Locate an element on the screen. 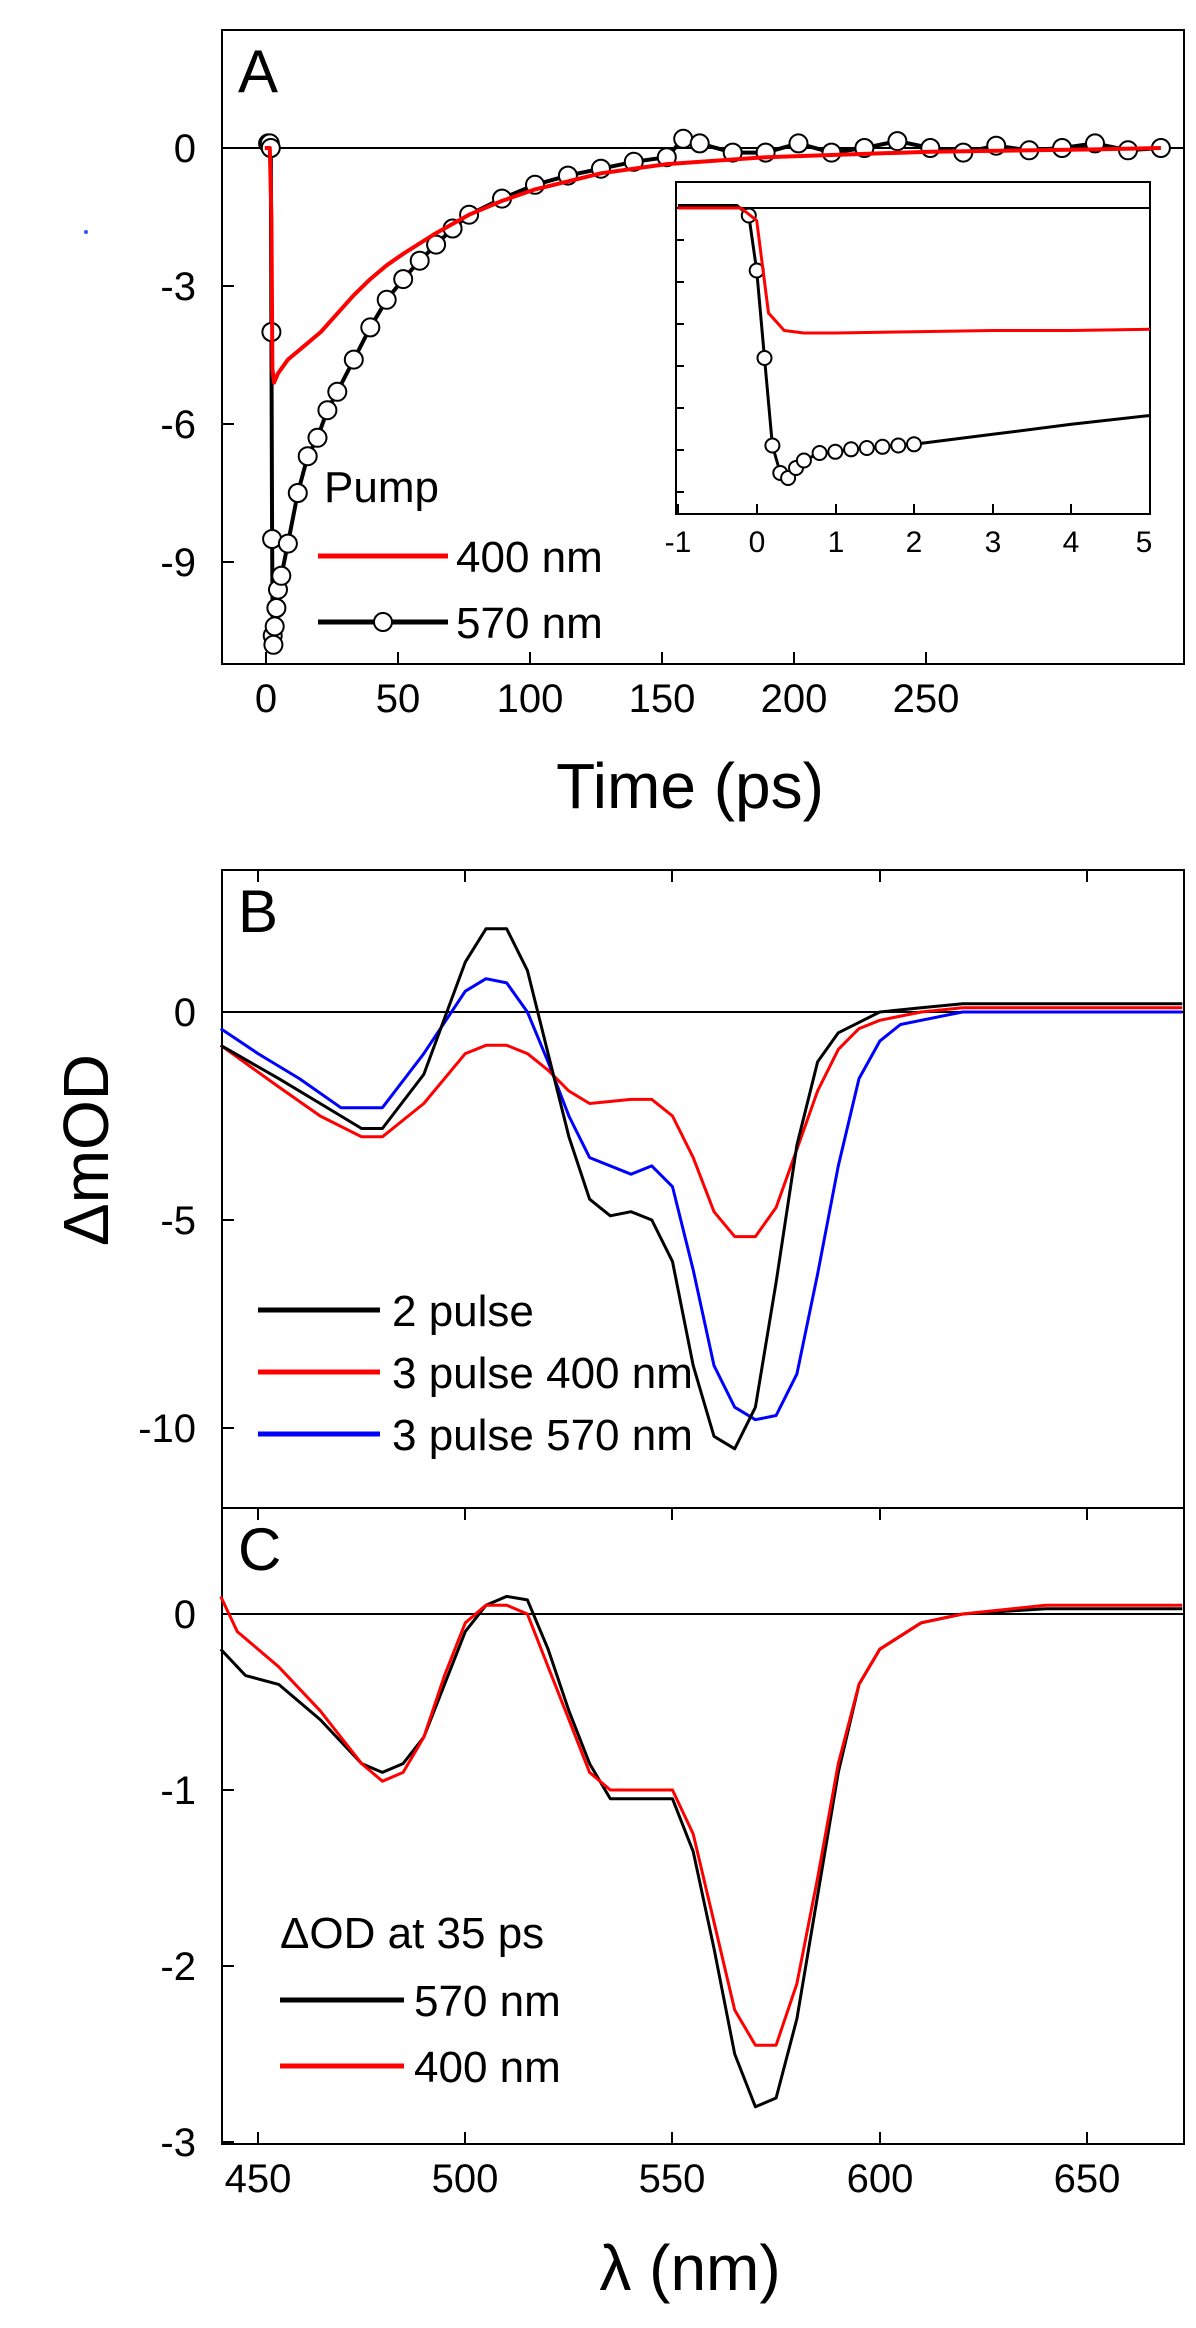  a-xtick-label-0: 0 is located at coordinates (266, 699).